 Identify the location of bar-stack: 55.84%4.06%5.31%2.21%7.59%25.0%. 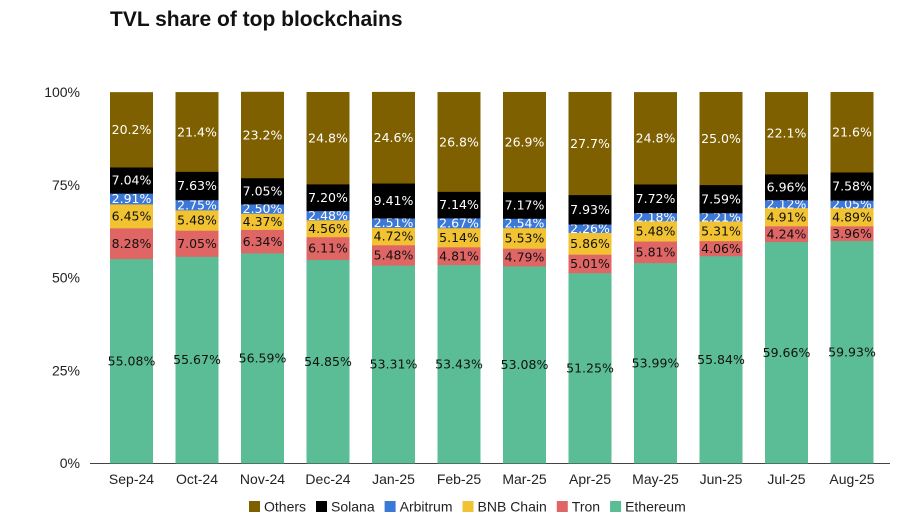
(721, 277).